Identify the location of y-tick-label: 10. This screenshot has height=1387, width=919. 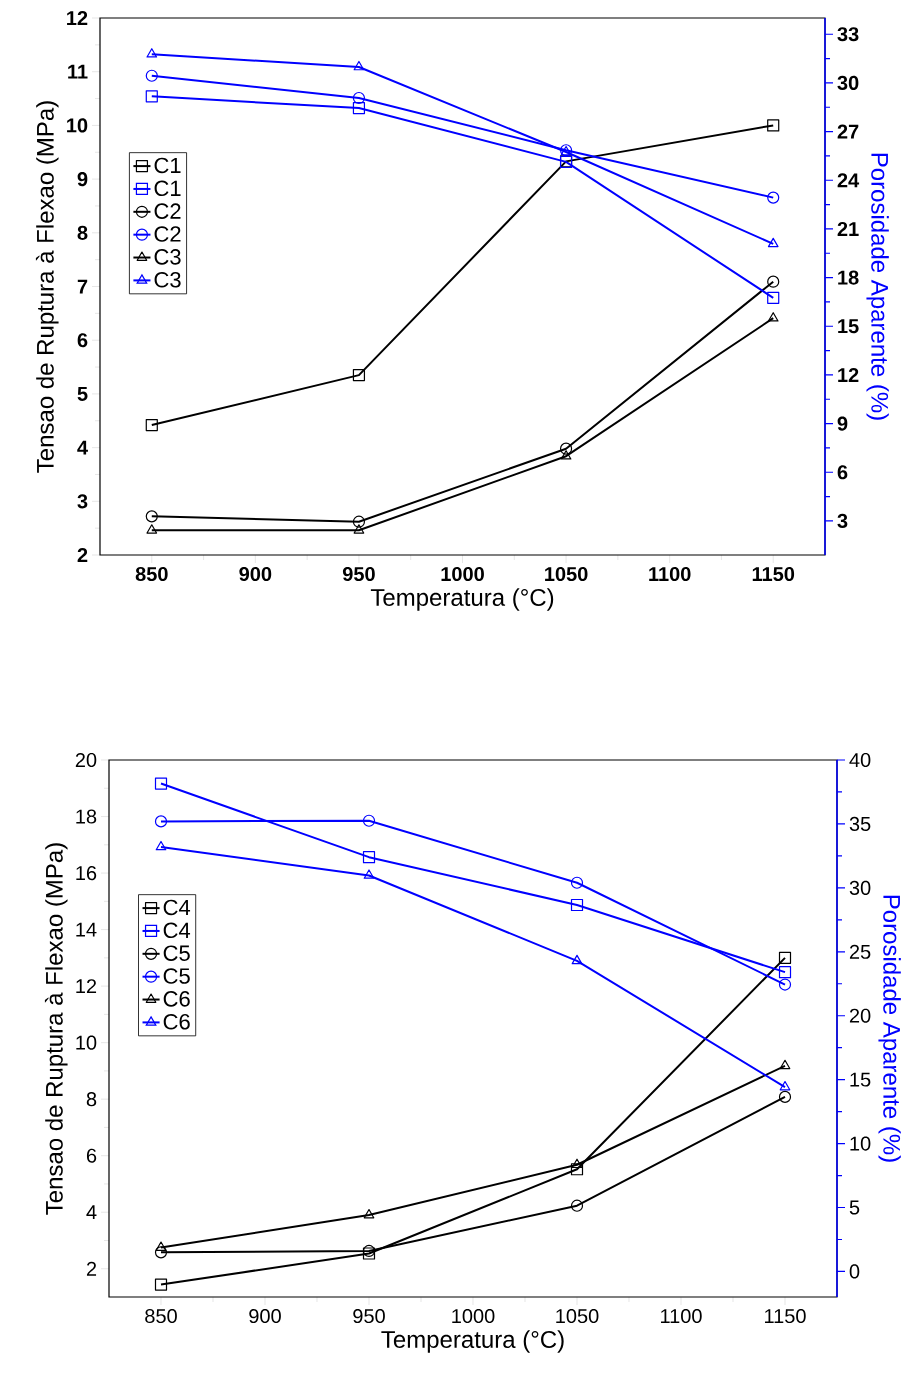
(77, 125).